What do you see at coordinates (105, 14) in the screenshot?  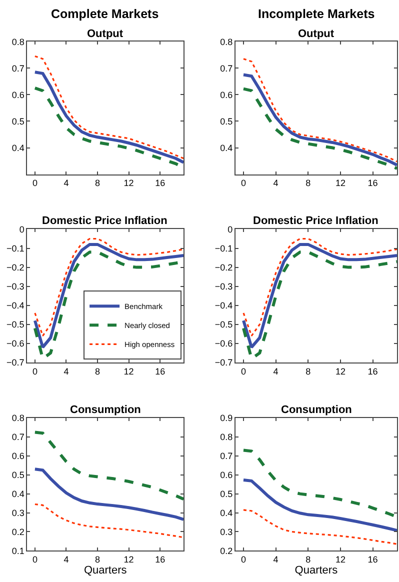 I see `text: Complete Markets` at bounding box center [105, 14].